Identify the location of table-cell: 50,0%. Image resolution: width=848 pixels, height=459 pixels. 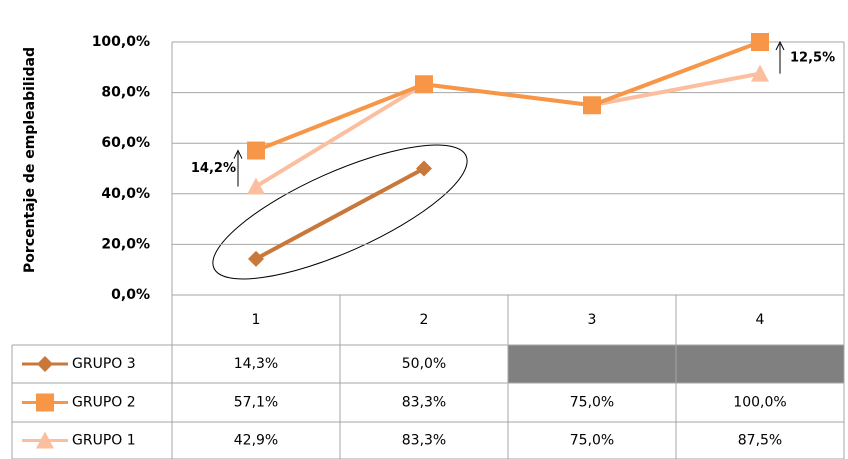
(424, 364).